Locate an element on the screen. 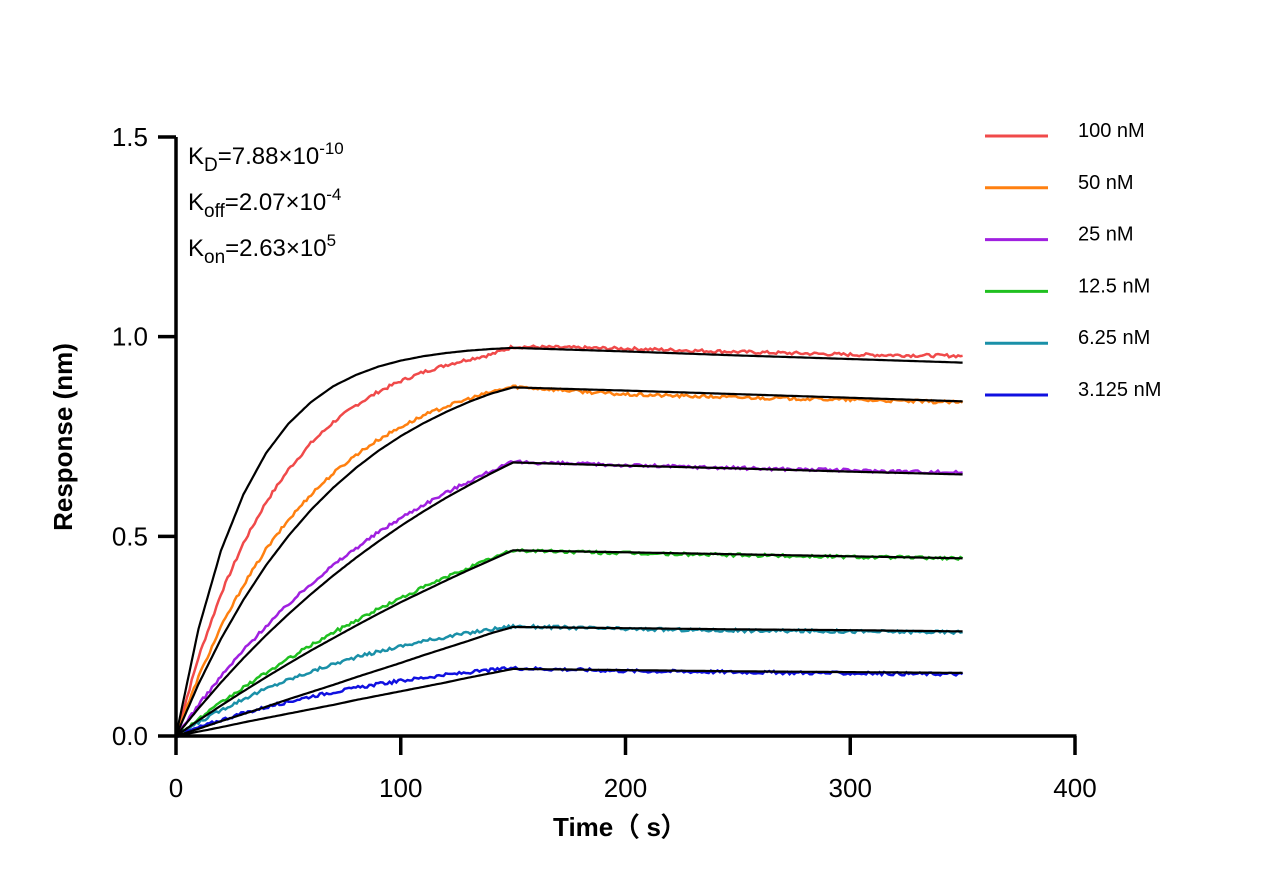 This screenshot has height=889, width=1287. kinetic-constant-on: Kon=2.63×105 is located at coordinates (262, 249).